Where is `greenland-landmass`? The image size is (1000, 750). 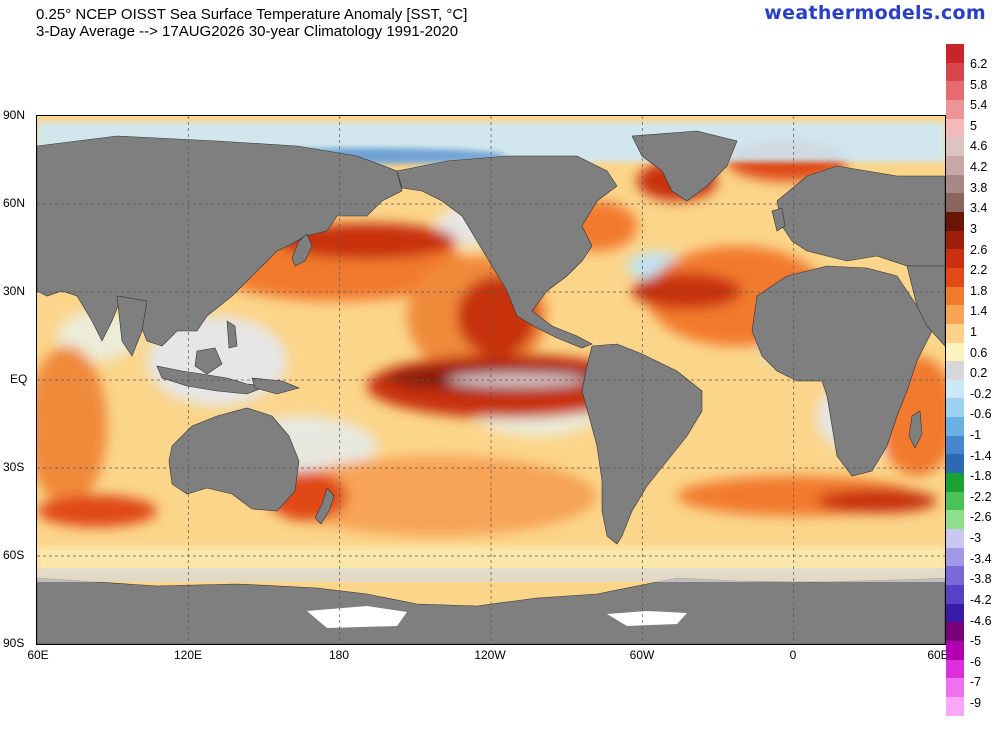 greenland-landmass is located at coordinates (684, 166).